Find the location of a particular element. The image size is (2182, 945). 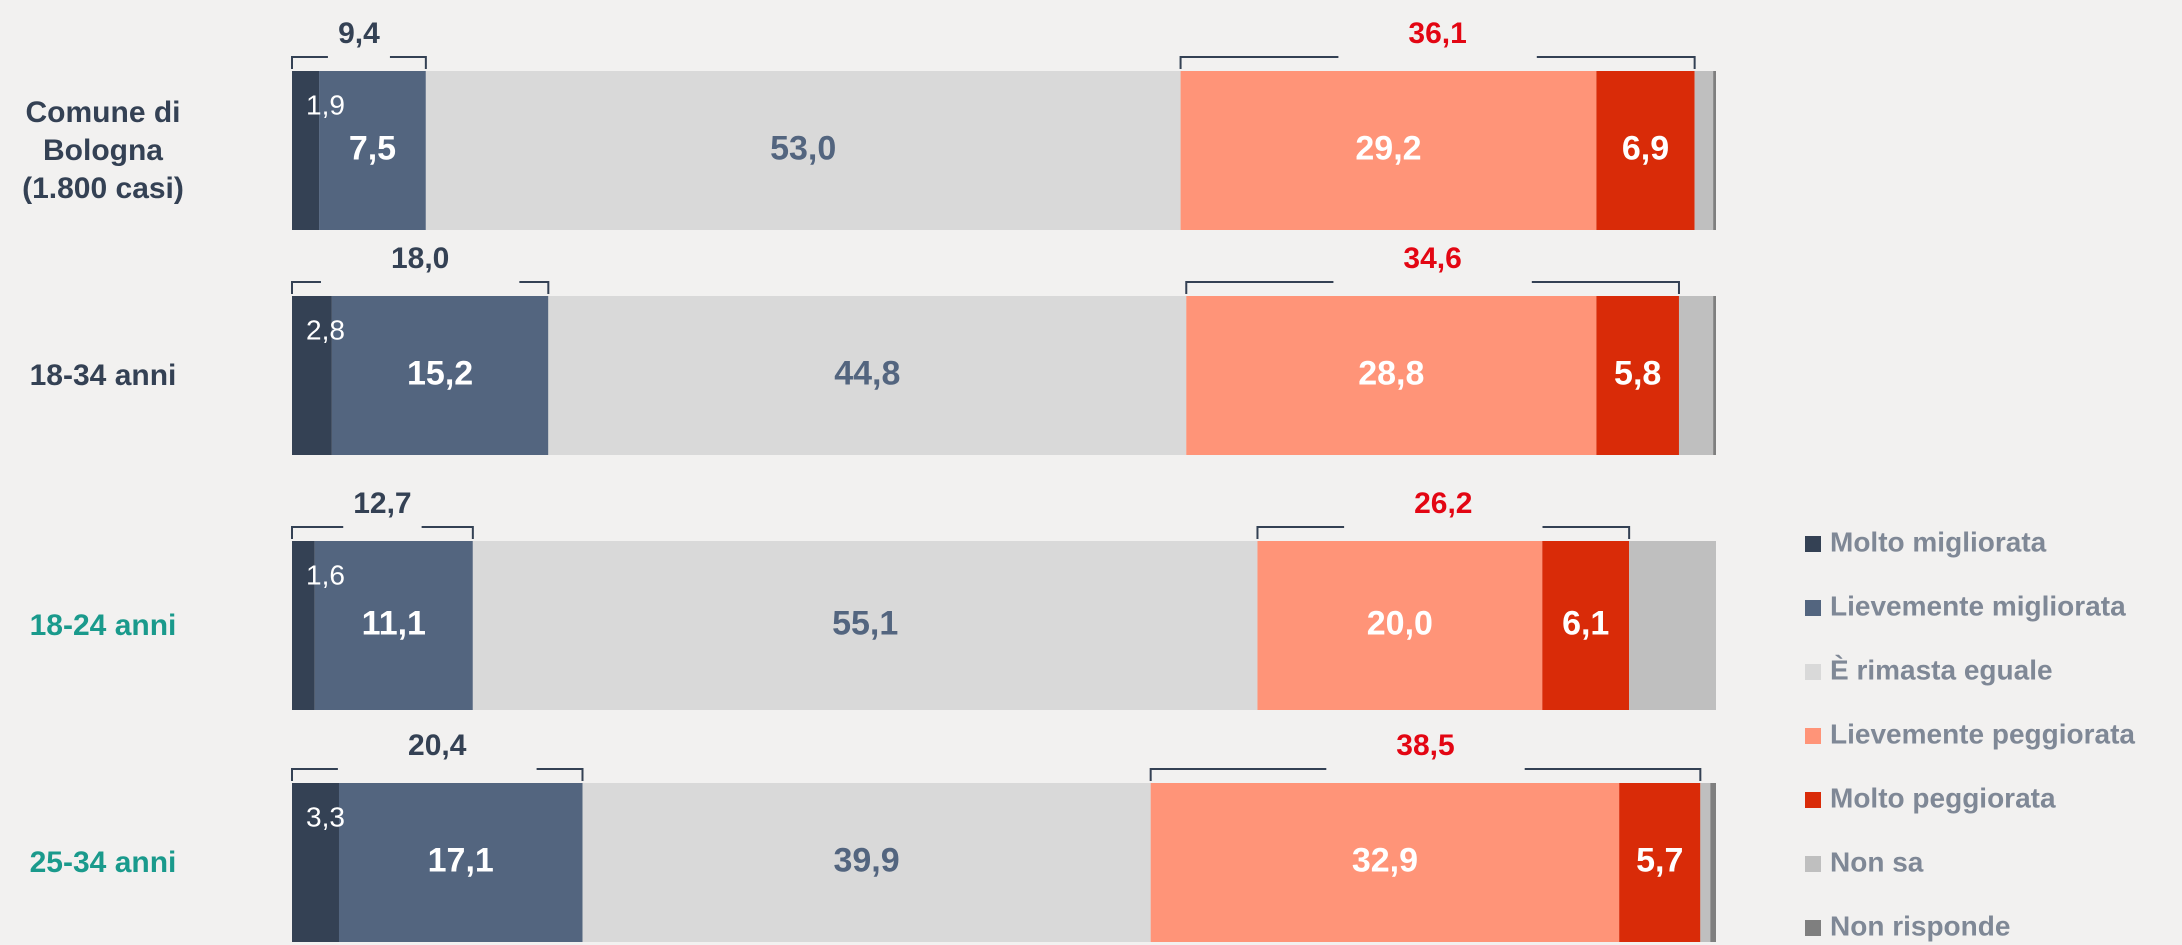

bracket-label: 38,5 is located at coordinates (1425, 745).